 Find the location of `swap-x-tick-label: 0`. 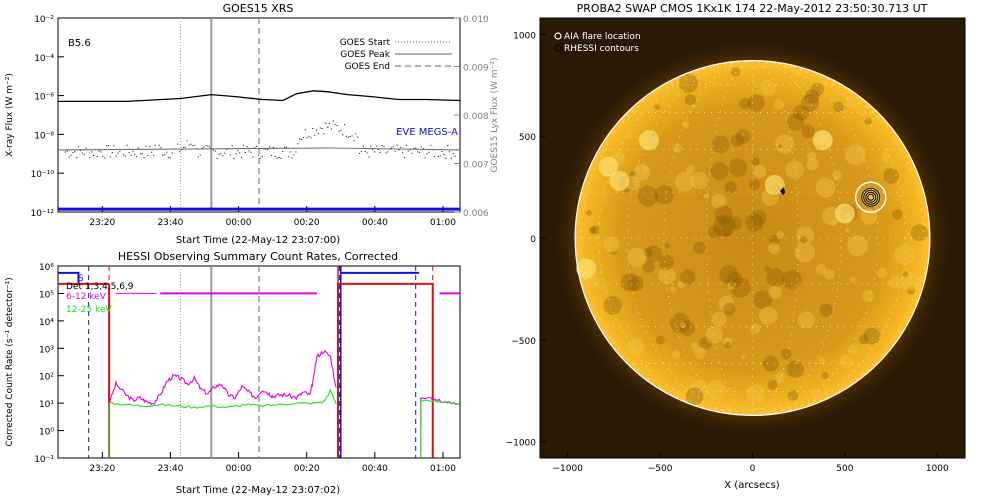

swap-x-tick-label: 0 is located at coordinates (753, 469).